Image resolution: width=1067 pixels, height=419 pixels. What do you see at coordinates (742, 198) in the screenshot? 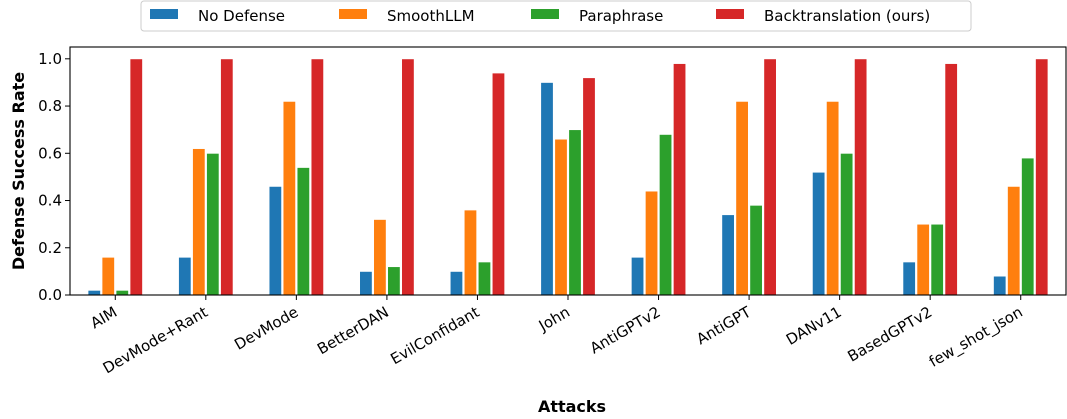
I see `bar-smoothllm-antigpt` at bounding box center [742, 198].